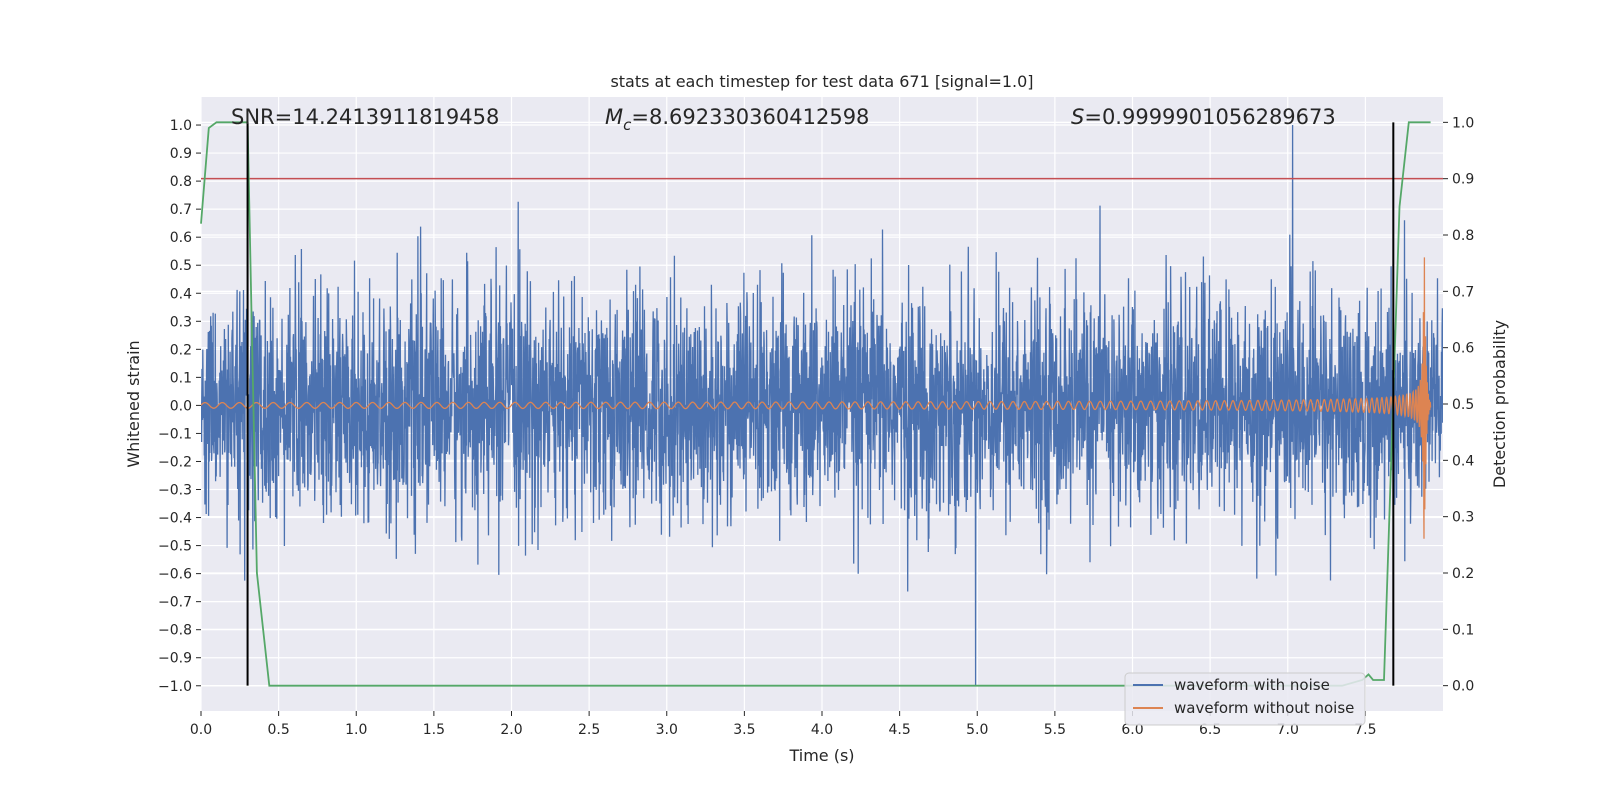 This screenshot has height=800, width=1600. I want to click on x-tick-label: 1.0, so click(356, 730).